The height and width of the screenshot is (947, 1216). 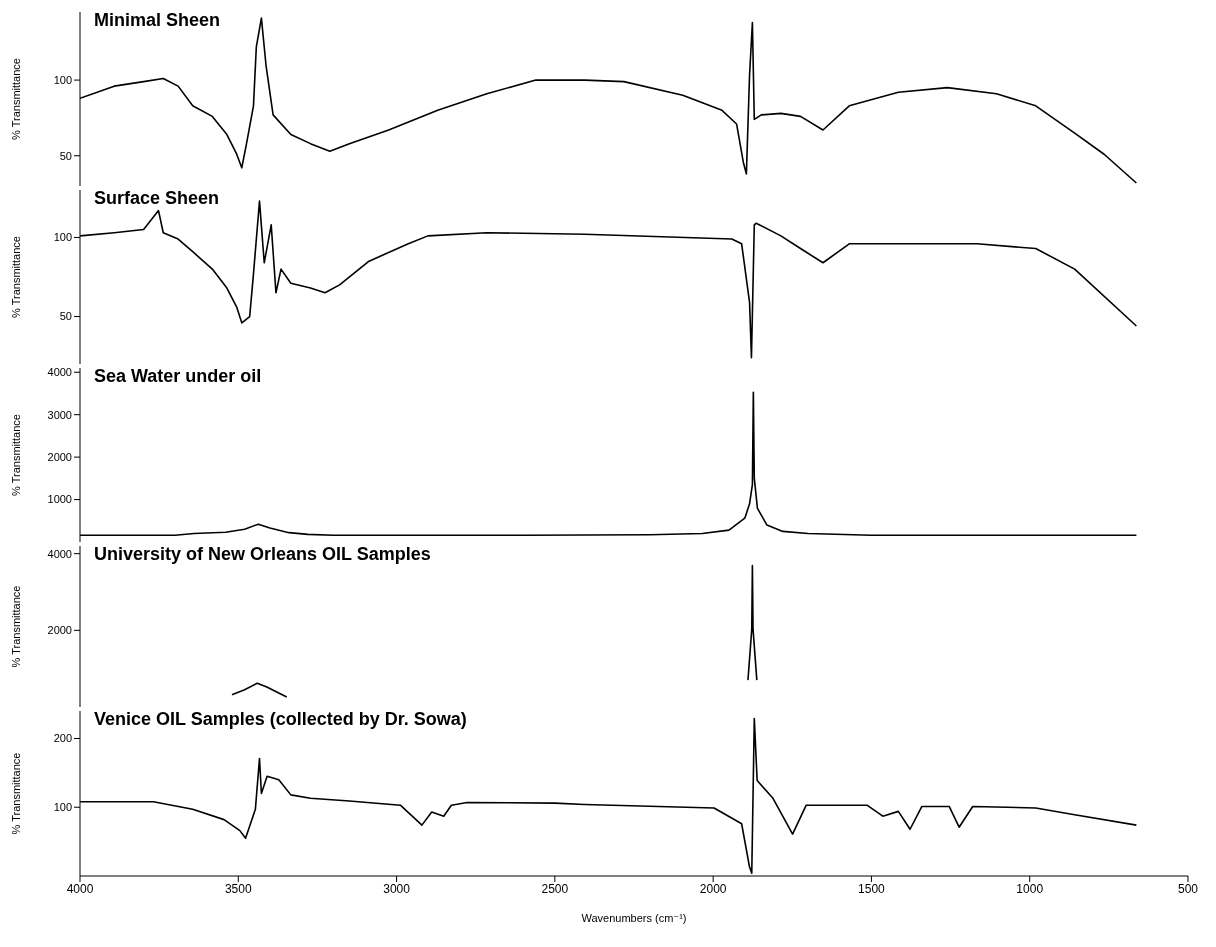 What do you see at coordinates (872, 888) in the screenshot?
I see `x-tick-label: 1500` at bounding box center [872, 888].